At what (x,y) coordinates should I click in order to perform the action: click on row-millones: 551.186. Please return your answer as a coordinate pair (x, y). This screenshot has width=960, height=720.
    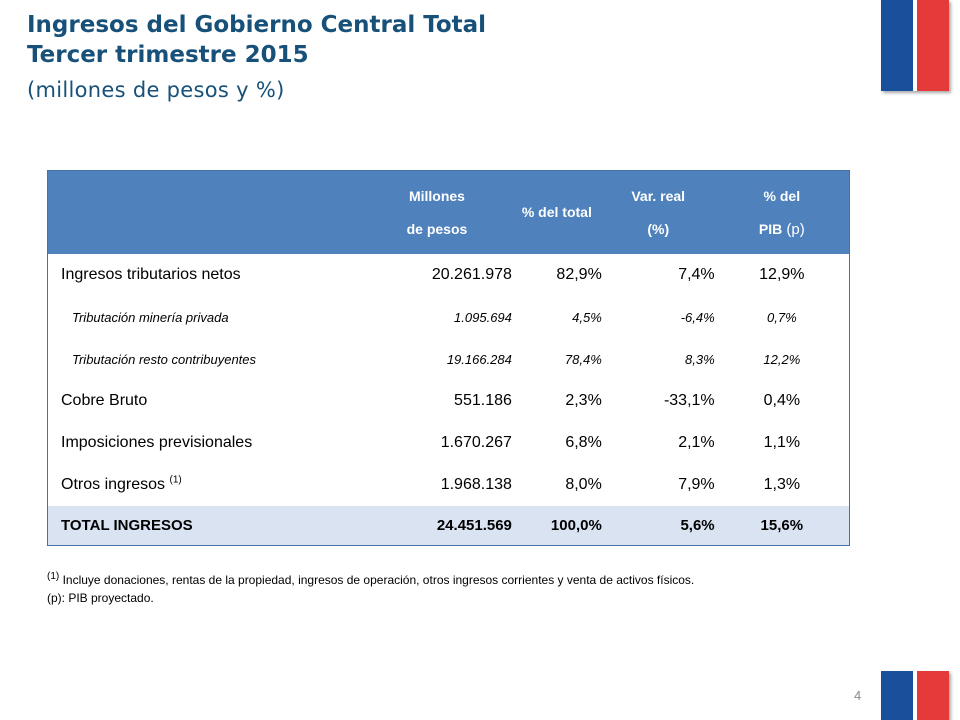
    Looking at the image, I should click on (483, 400).